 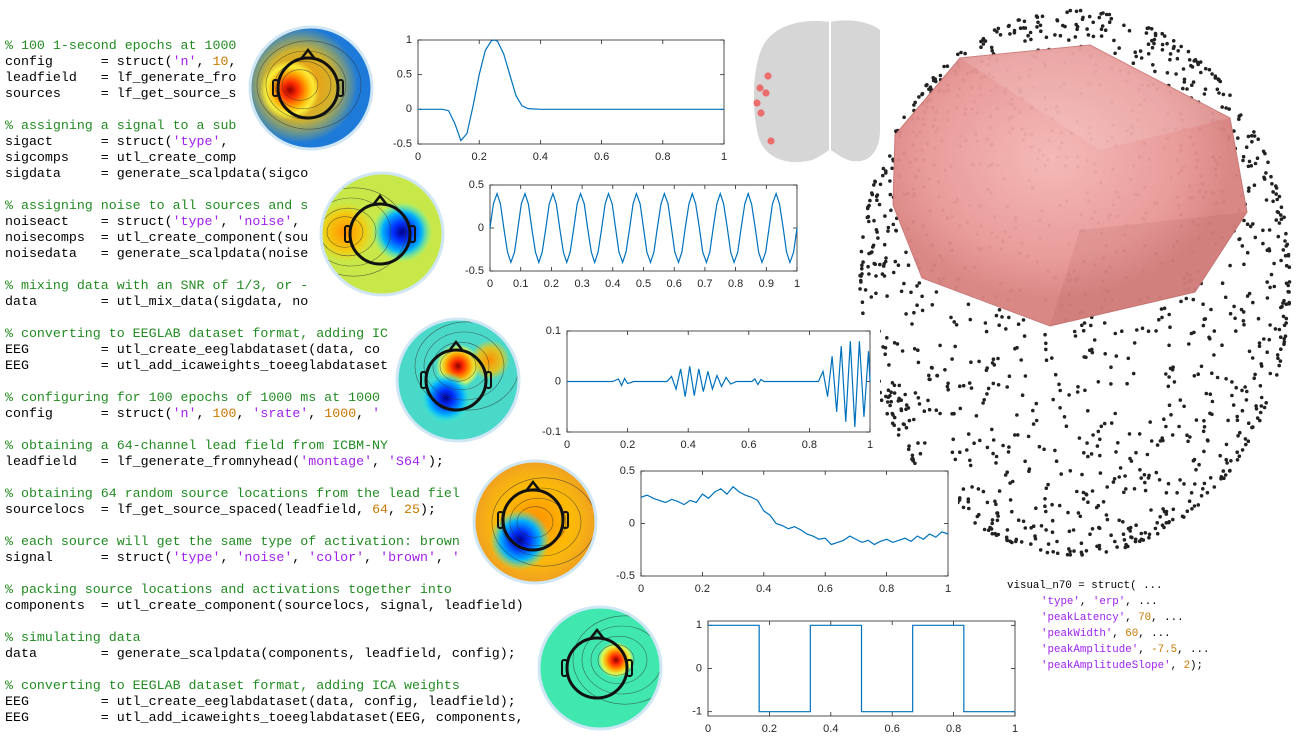 I want to click on code-token: ', so click(x=376, y=413).